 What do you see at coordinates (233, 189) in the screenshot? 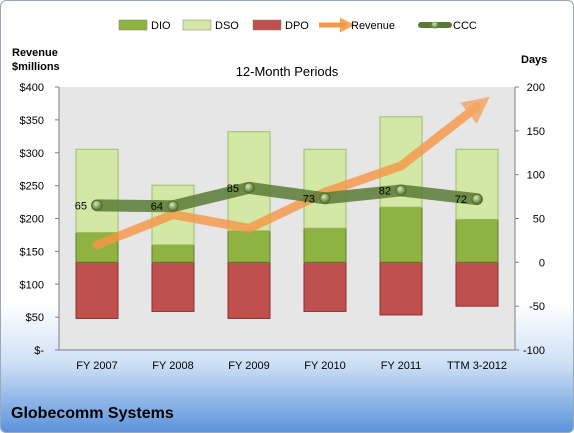
I see `ccc-data-label: 85` at bounding box center [233, 189].